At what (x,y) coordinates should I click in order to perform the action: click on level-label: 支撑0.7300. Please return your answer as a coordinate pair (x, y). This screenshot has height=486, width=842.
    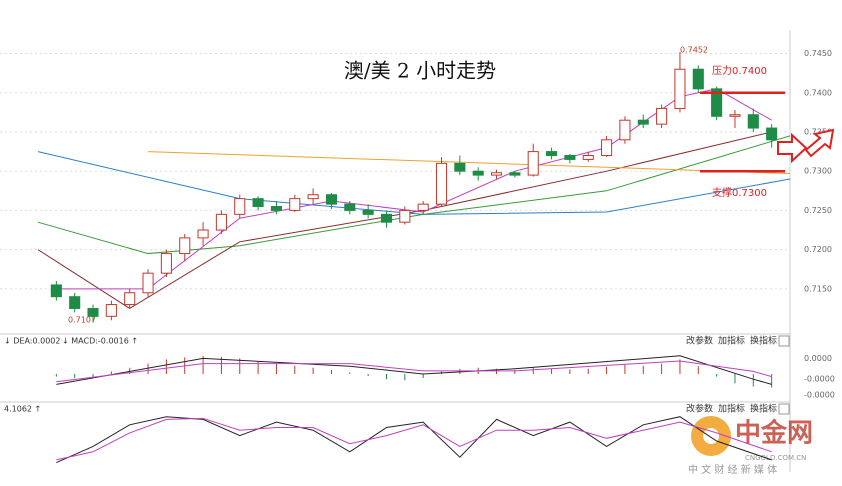
    Looking at the image, I should click on (739, 192).